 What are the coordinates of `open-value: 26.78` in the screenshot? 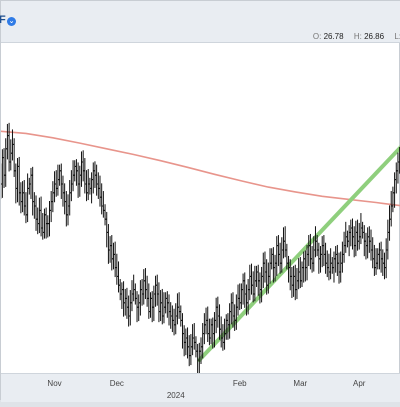 It's located at (334, 36).